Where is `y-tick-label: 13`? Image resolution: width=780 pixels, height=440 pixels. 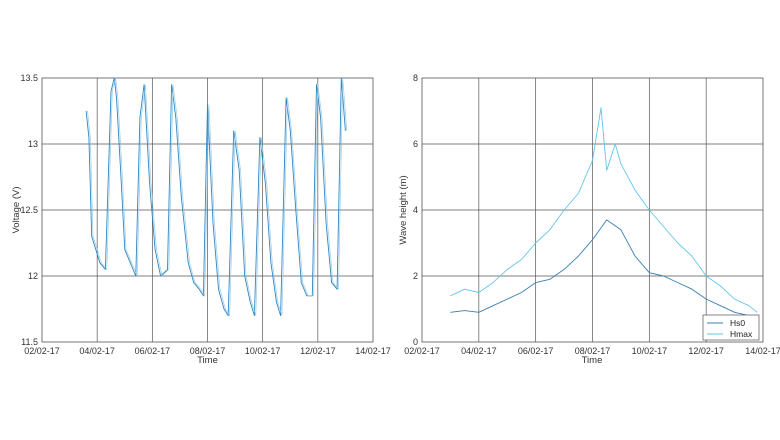
y-tick-label: 13 is located at coordinates (33, 144).